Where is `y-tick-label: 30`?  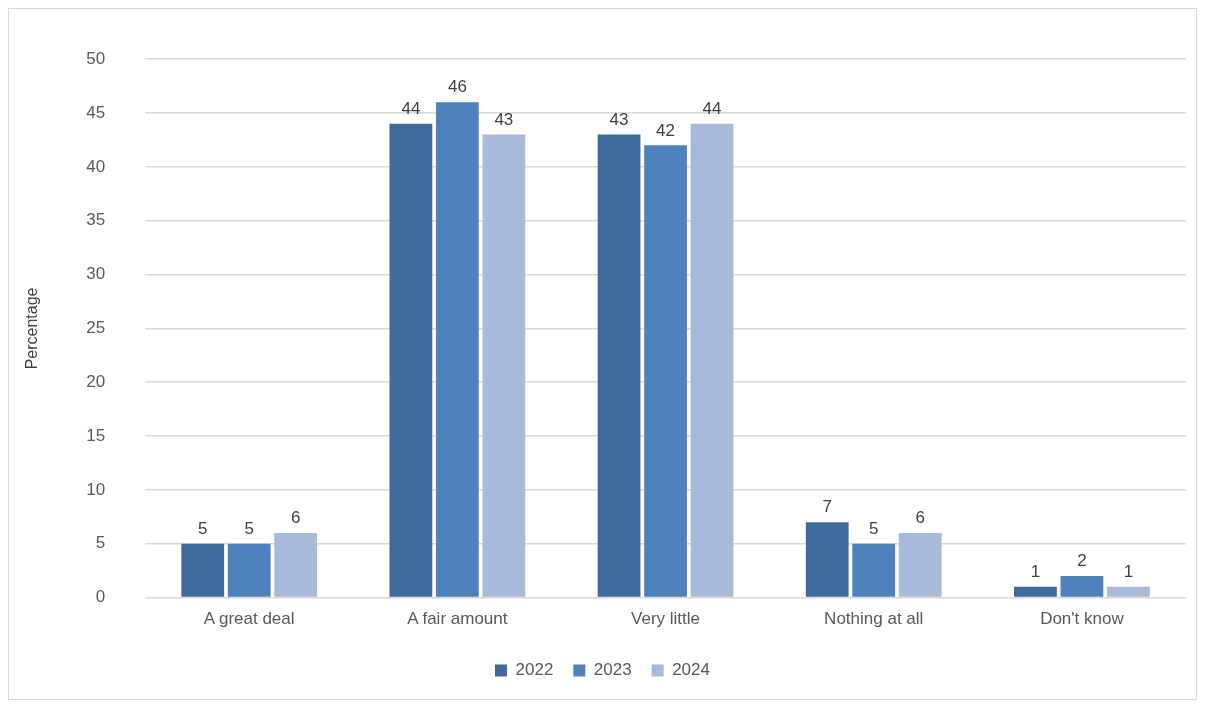
y-tick-label: 30 is located at coordinates (96, 274).